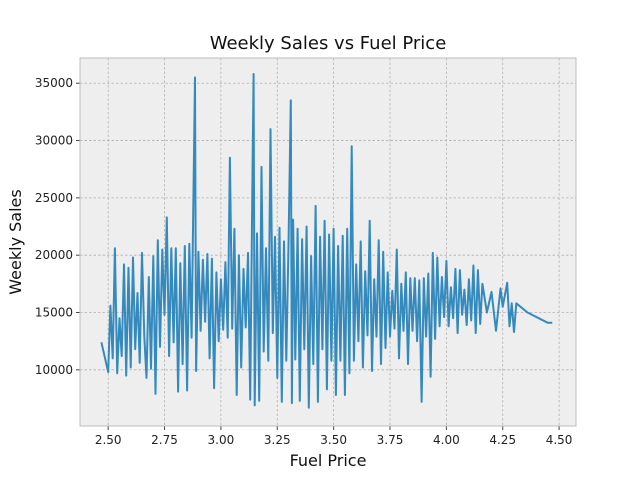 The image size is (640, 480). I want to click on x-tick-label: 2.75, so click(164, 440).